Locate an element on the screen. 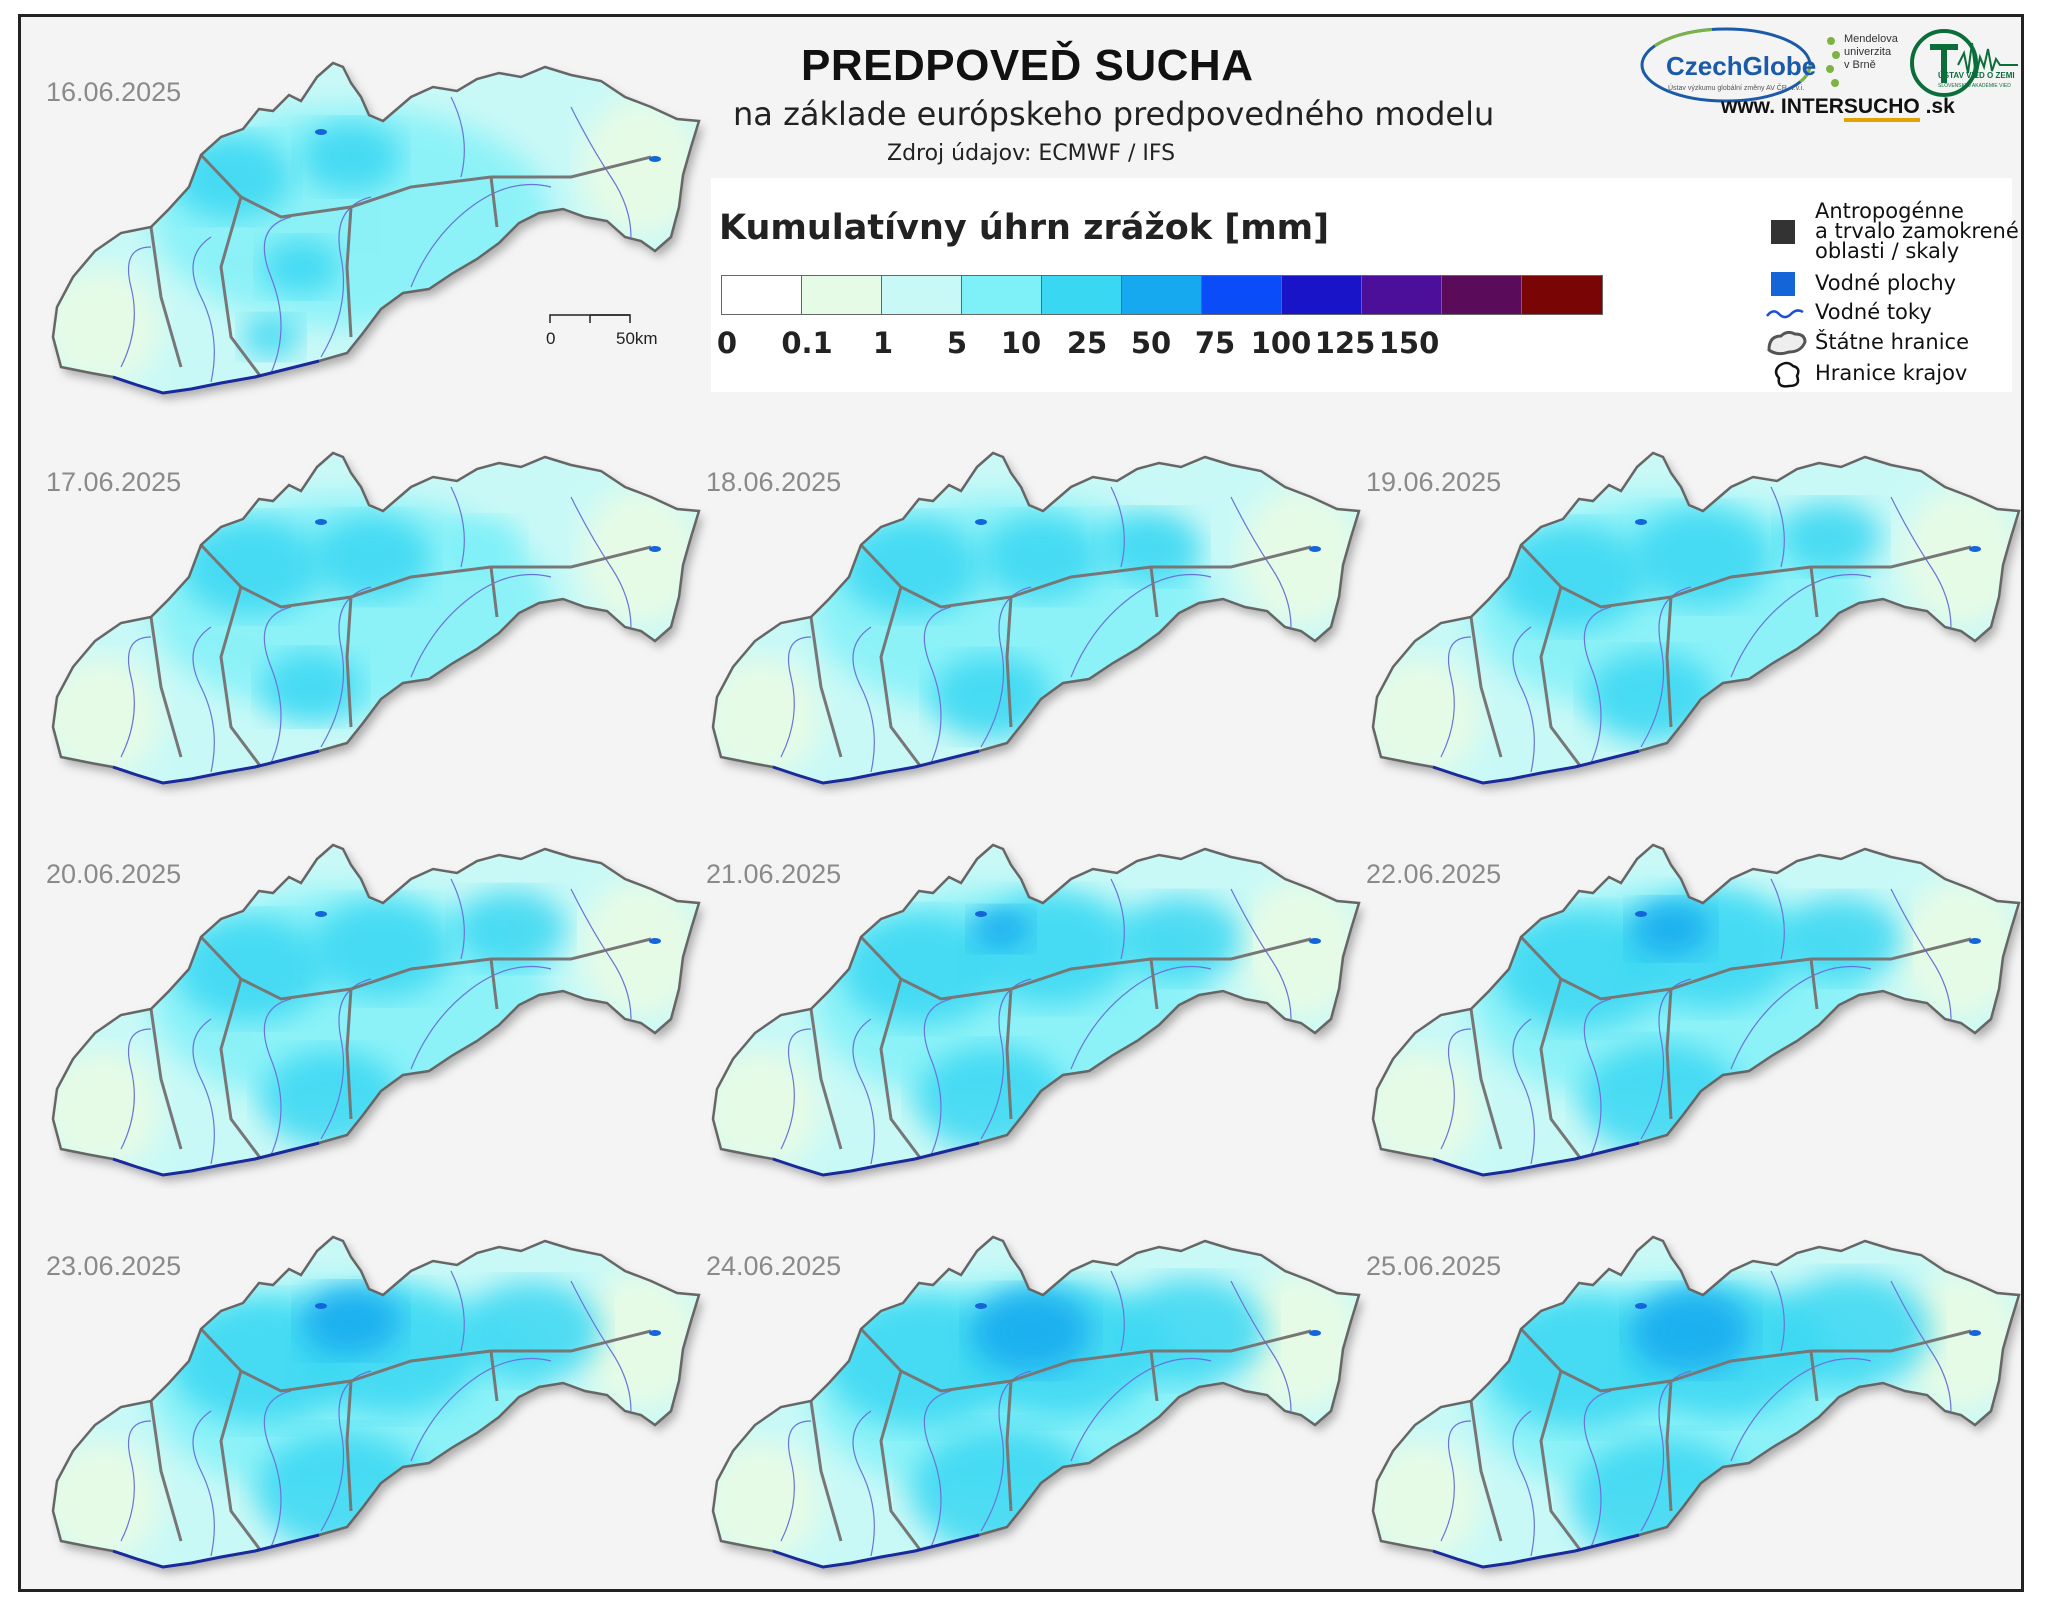 Image resolution: width=2046 pixels, height=1608 pixels. mendel-logo: Mendelova univerzita v Brně is located at coordinates (1865, 68).